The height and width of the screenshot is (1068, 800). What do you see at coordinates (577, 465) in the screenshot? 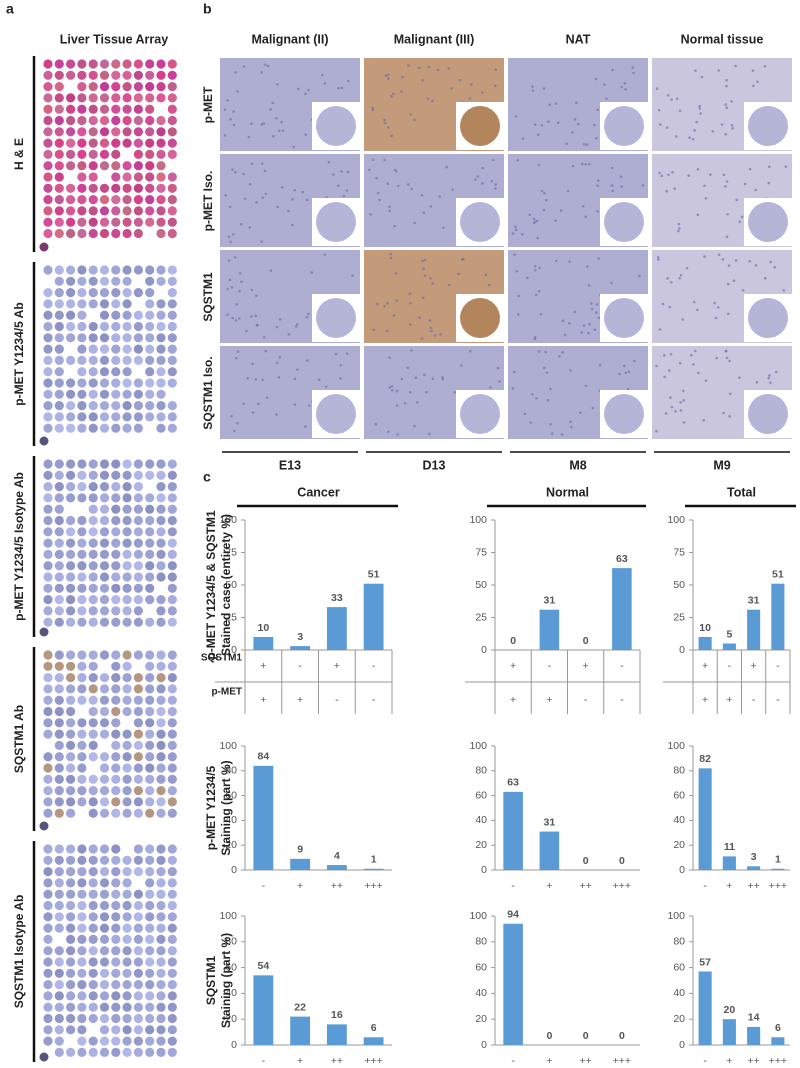
I see `sample-label: M8` at bounding box center [577, 465].